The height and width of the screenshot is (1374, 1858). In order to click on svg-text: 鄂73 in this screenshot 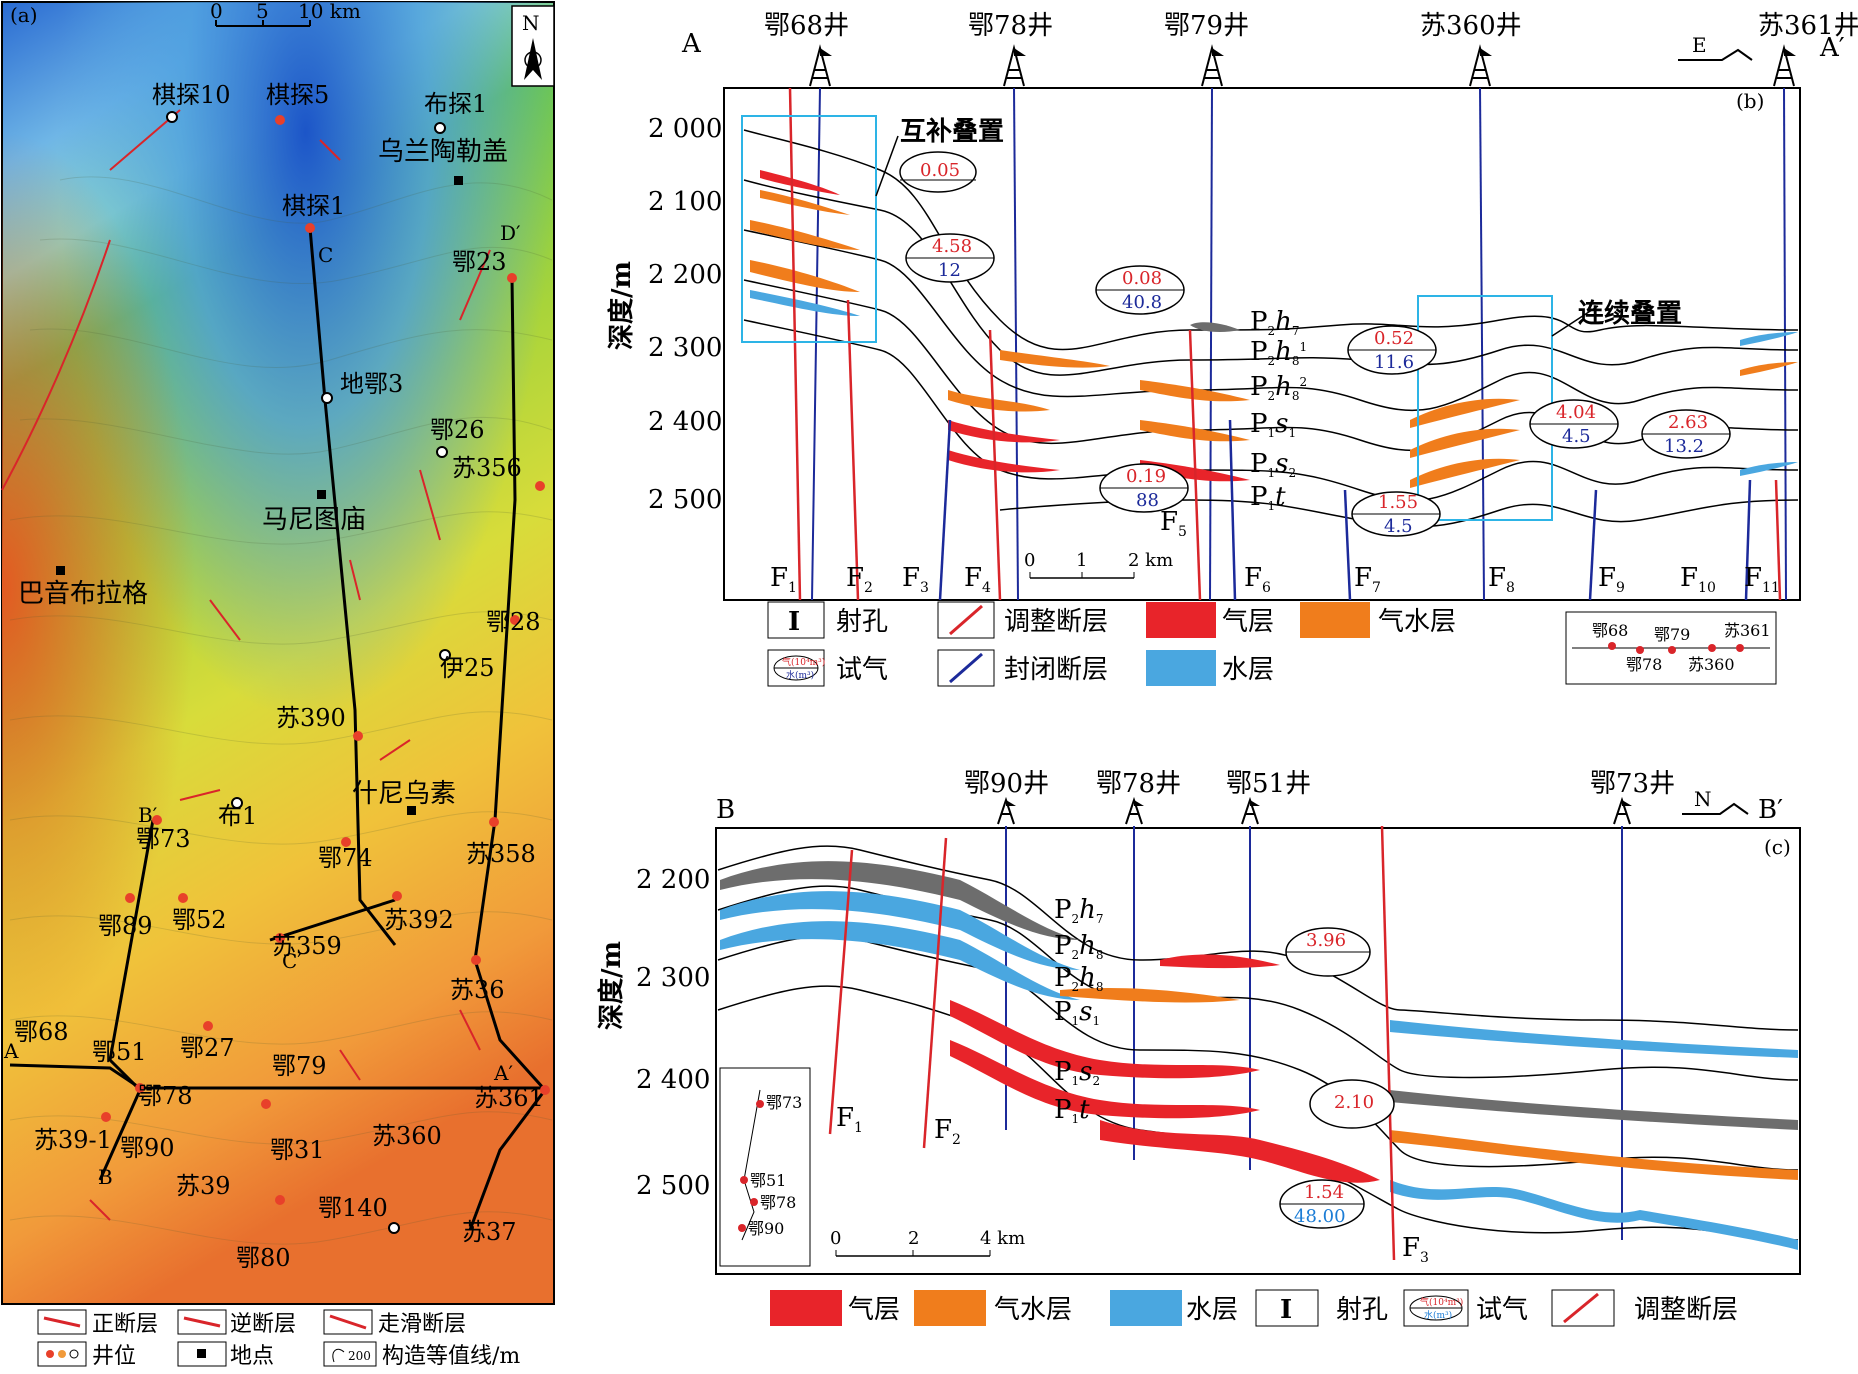, I will do `click(784, 1102)`.